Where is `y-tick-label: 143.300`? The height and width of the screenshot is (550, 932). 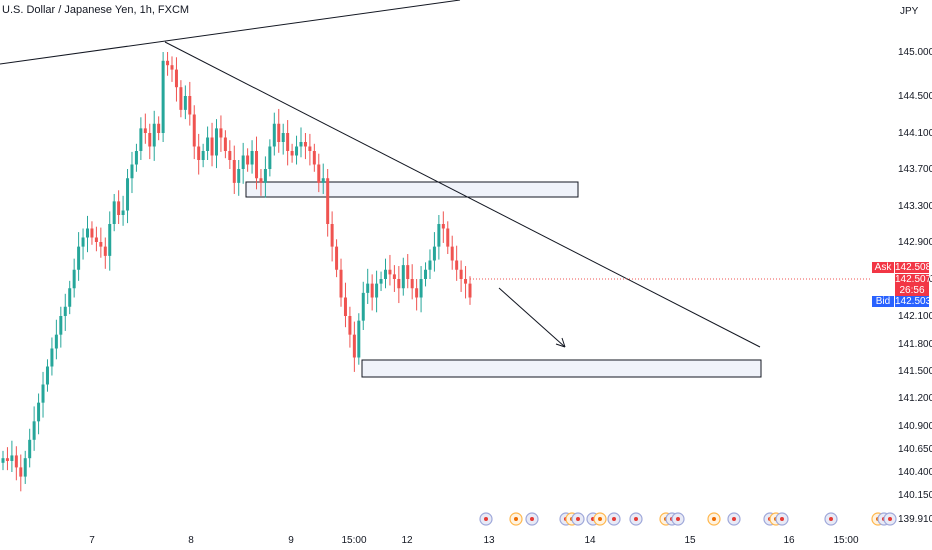
y-tick-label: 143.300 is located at coordinates (915, 206).